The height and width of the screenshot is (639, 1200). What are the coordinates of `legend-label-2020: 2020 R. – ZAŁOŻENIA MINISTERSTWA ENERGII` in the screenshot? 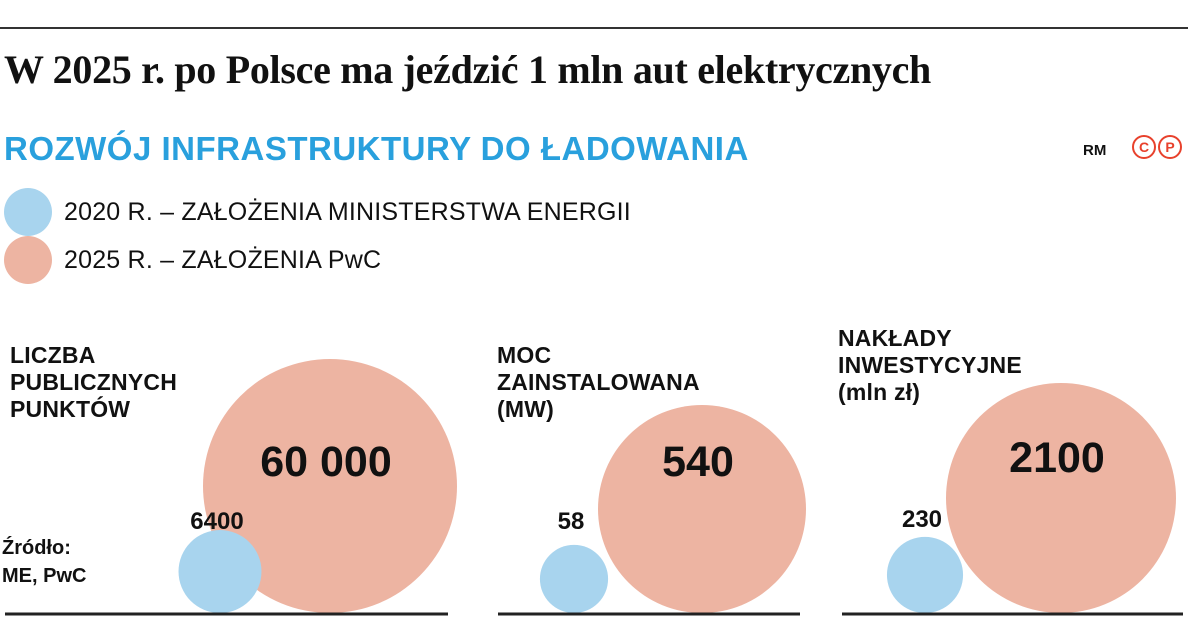 It's located at (347, 211).